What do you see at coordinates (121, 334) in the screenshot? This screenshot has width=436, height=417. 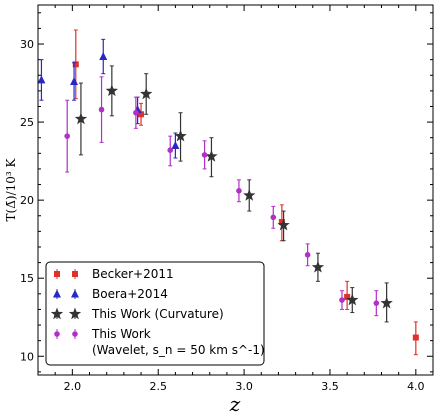 I see `legend-label: This Work` at bounding box center [121, 334].